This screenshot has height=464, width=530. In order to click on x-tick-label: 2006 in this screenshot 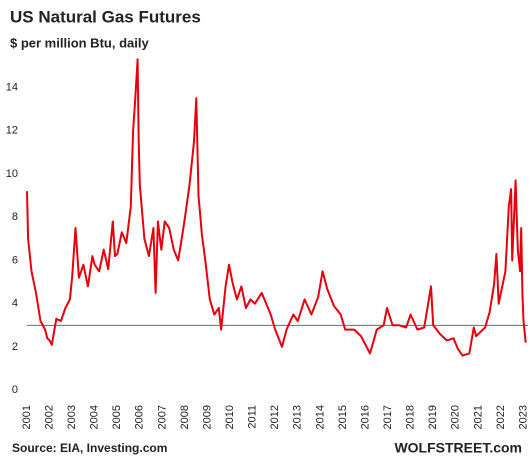, I will do `click(140, 417)`.